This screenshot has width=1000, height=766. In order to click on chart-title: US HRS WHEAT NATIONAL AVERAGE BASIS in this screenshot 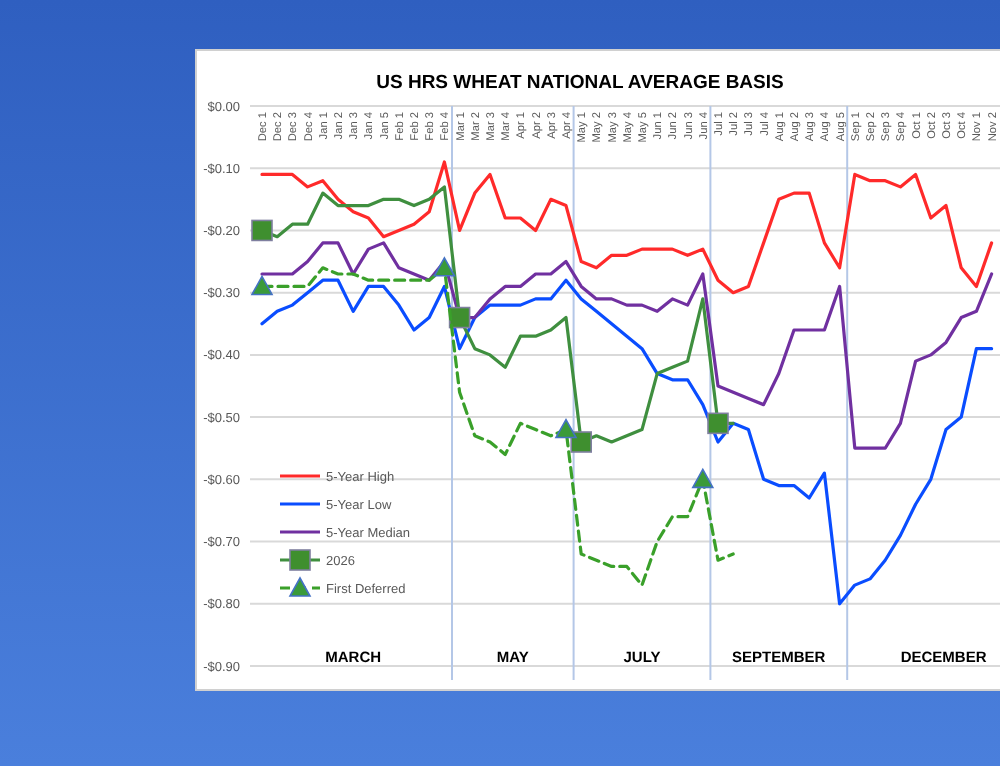, I will do `click(580, 83)`.